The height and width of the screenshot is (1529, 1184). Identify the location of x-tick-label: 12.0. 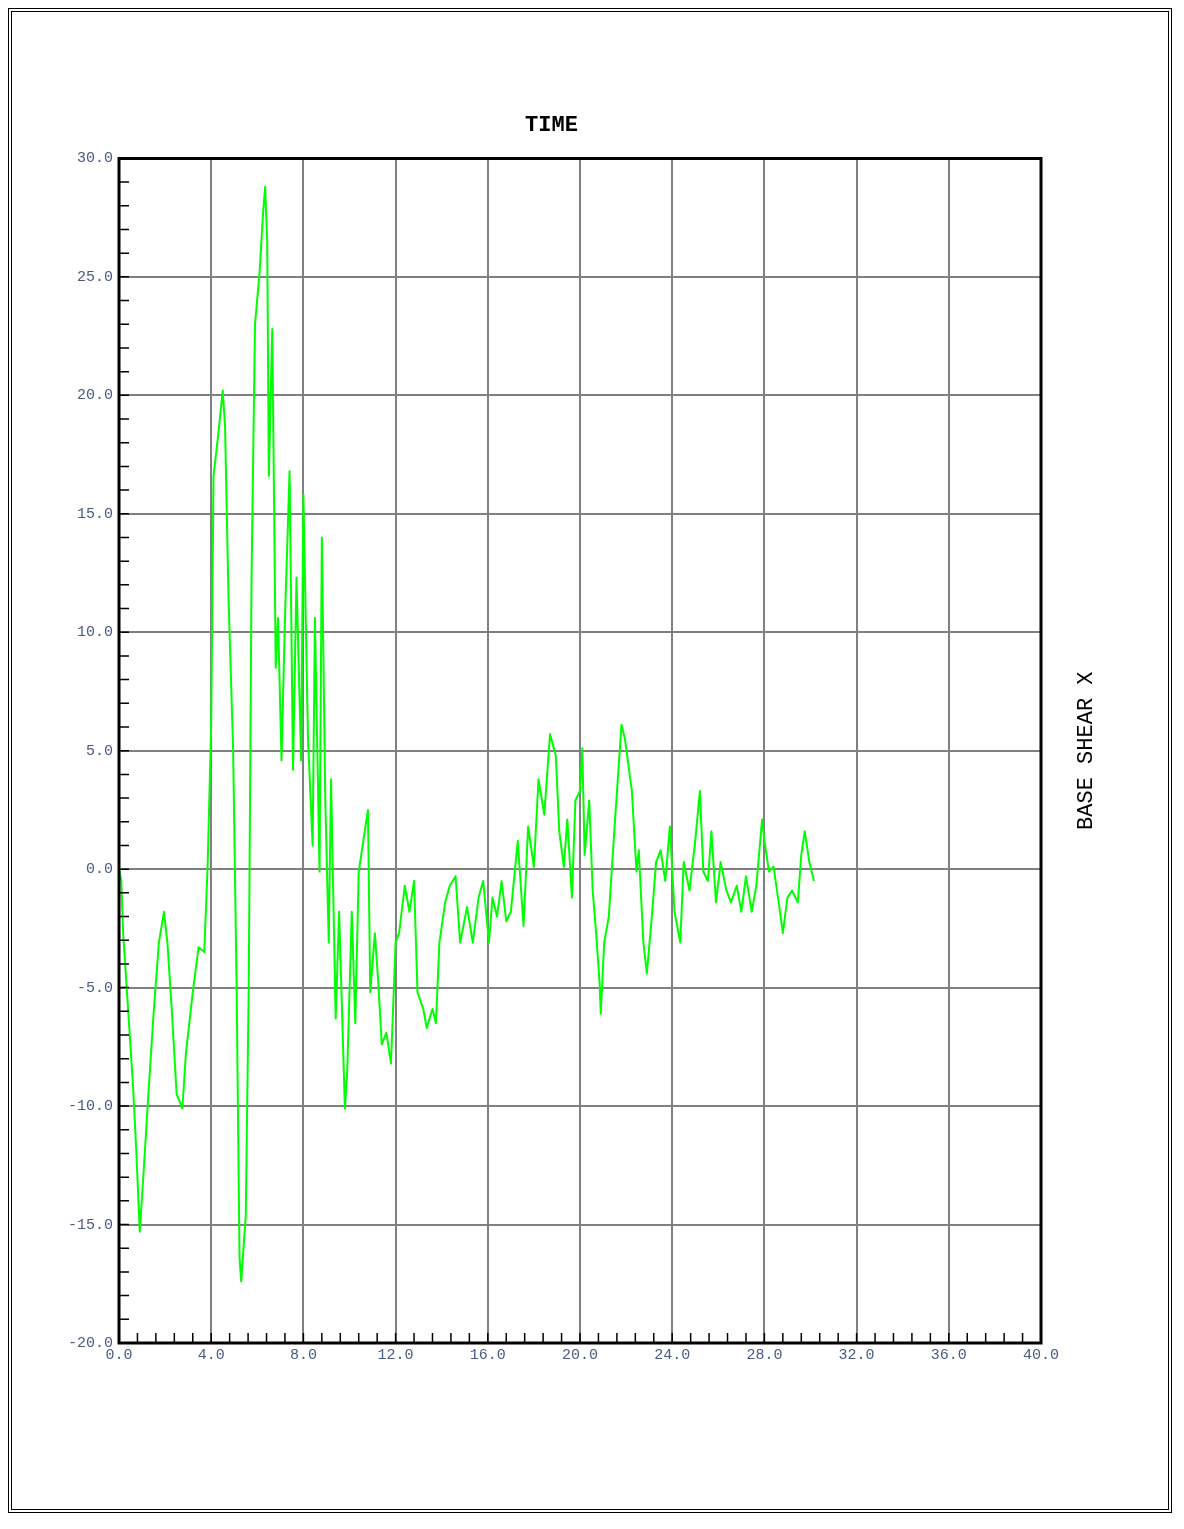
(395, 1355).